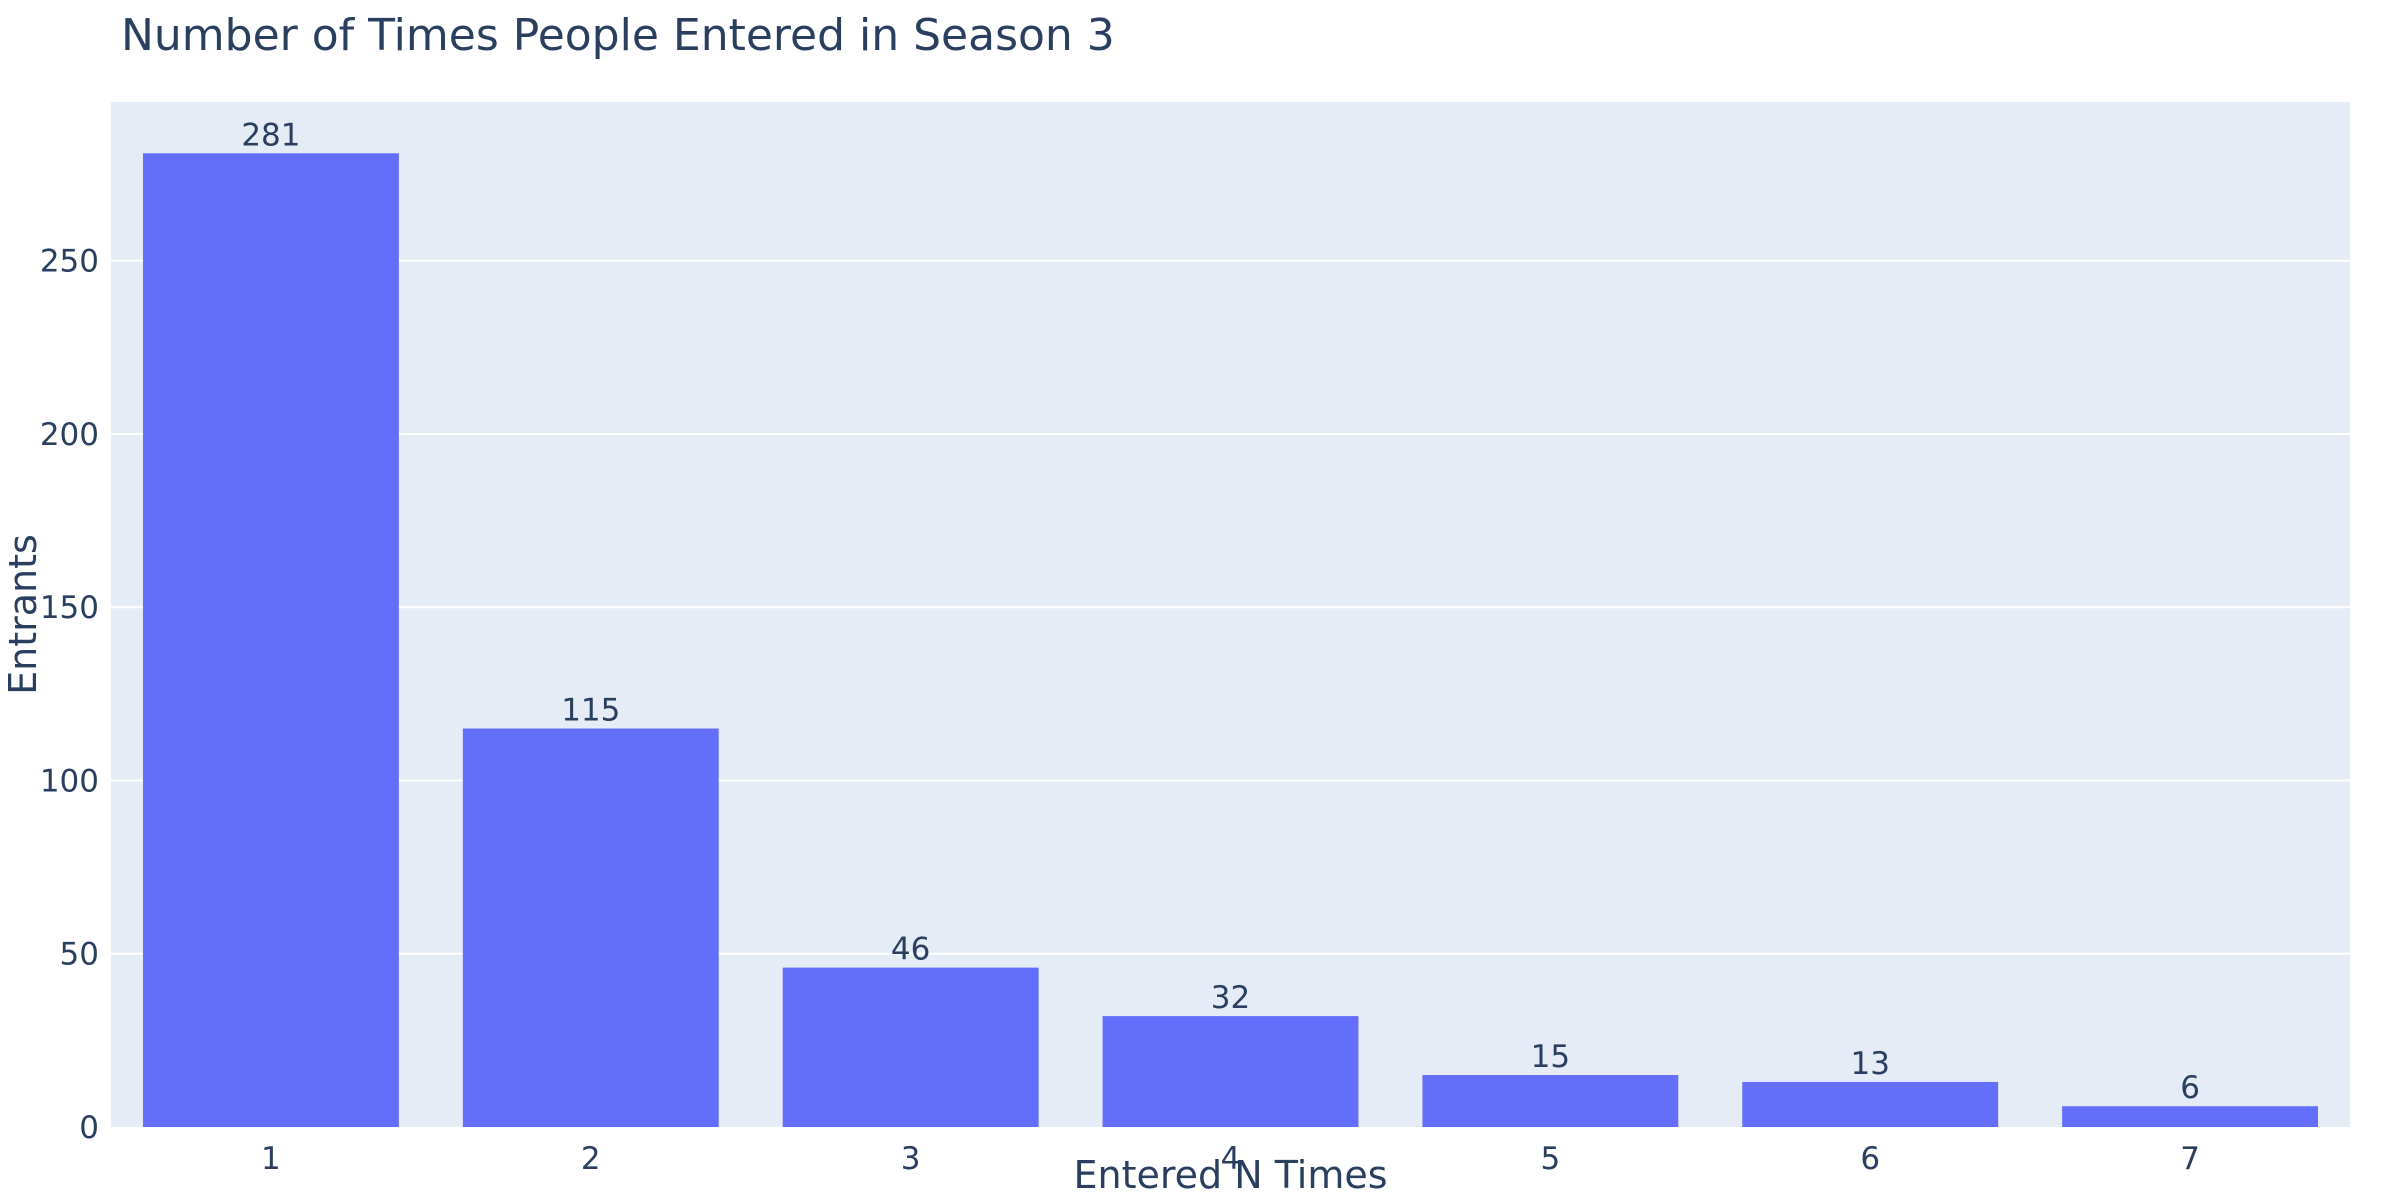 The height and width of the screenshot is (1200, 2400). I want to click on y-tick-label: 200, so click(69, 435).